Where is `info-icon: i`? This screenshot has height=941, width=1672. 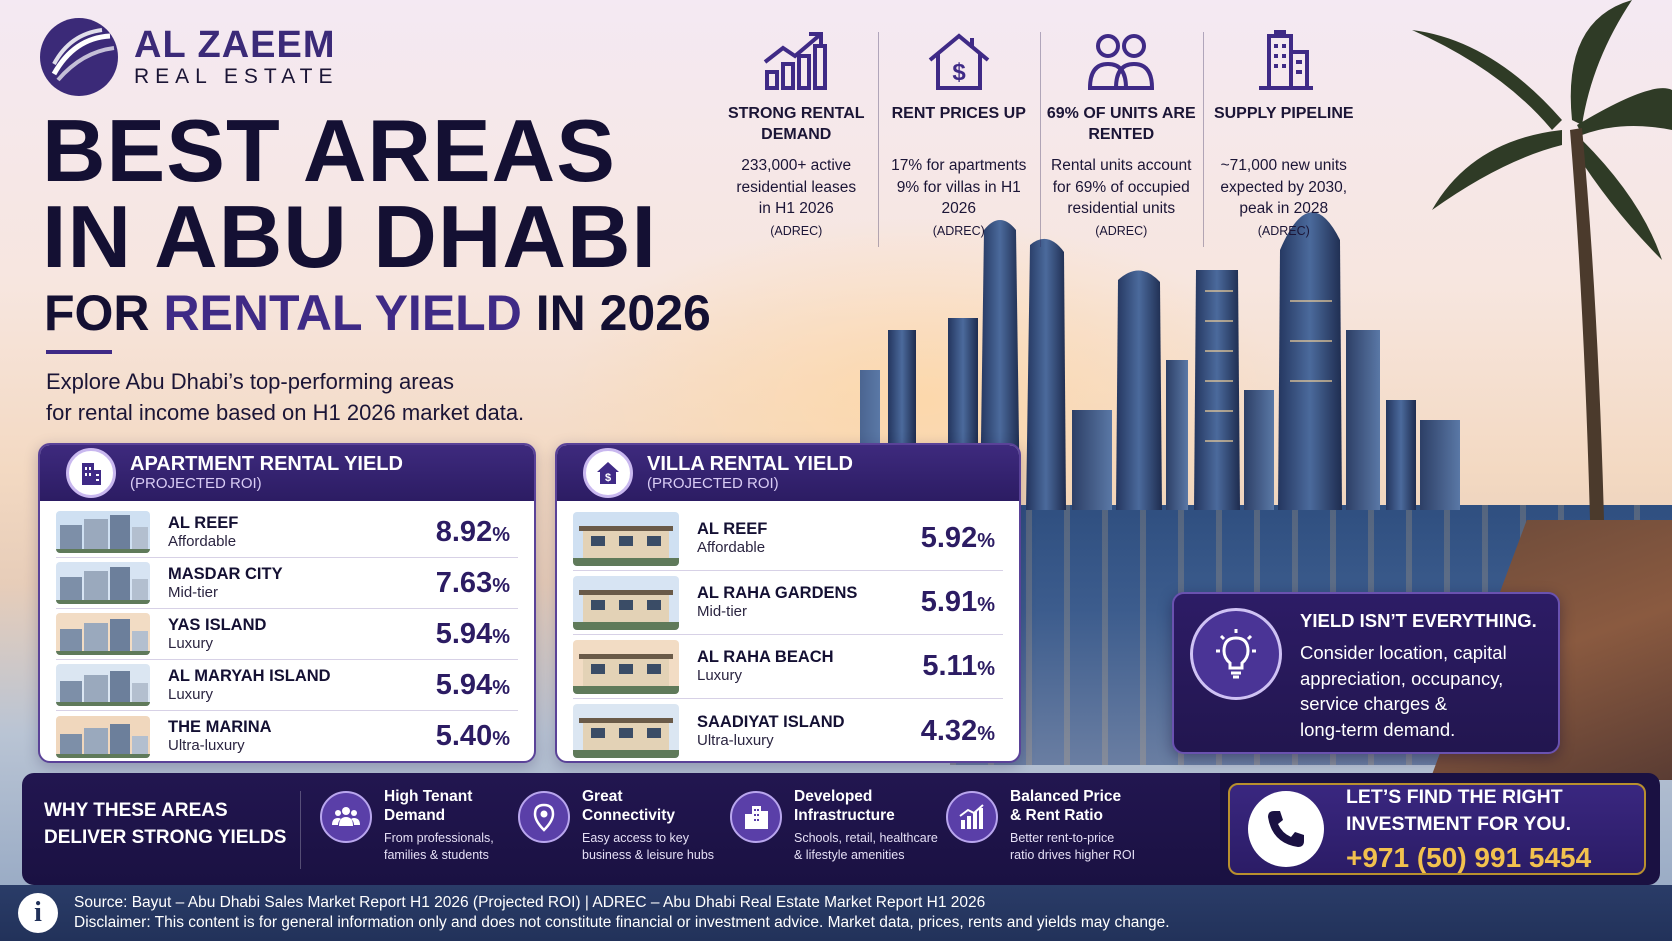 info-icon: i is located at coordinates (38, 913).